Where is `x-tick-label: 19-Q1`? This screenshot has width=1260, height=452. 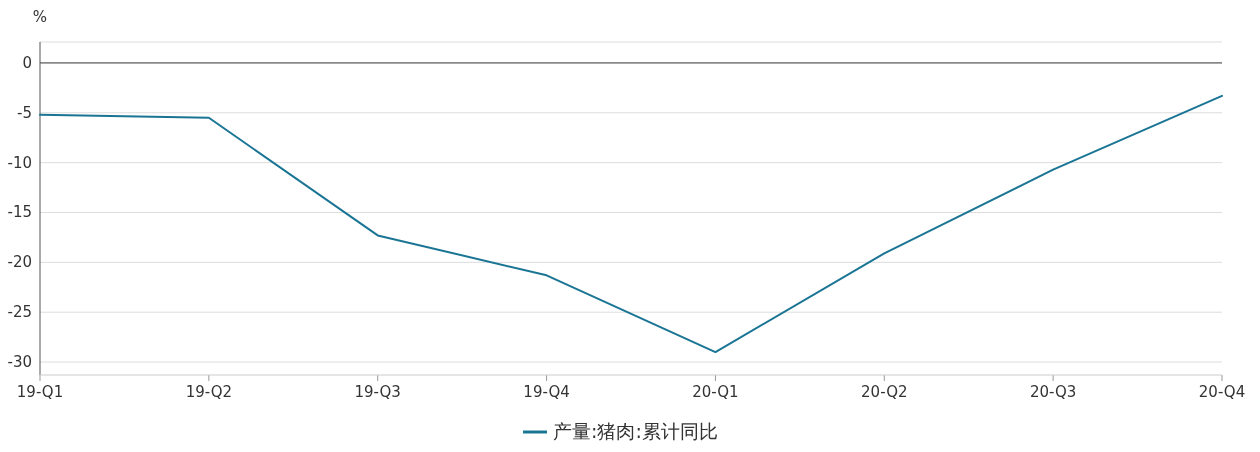
x-tick-label: 19-Q1 is located at coordinates (40, 392).